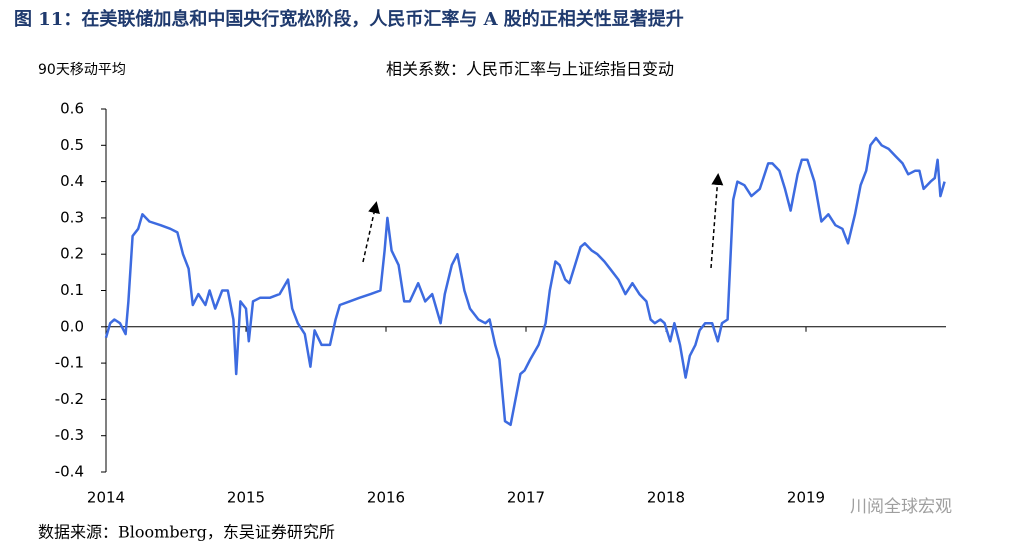 The height and width of the screenshot is (552, 1024). Describe the element at coordinates (72, 217) in the screenshot. I see `y-tick-label: 0.3` at that location.